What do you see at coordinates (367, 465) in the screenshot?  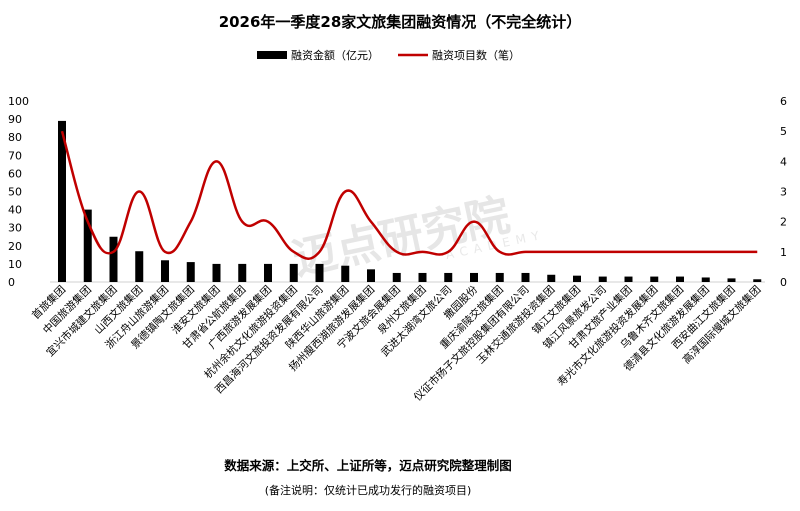 I see `source-note: 数据来源：上交所、上证所等，迈点研究院整理制图` at bounding box center [367, 465].